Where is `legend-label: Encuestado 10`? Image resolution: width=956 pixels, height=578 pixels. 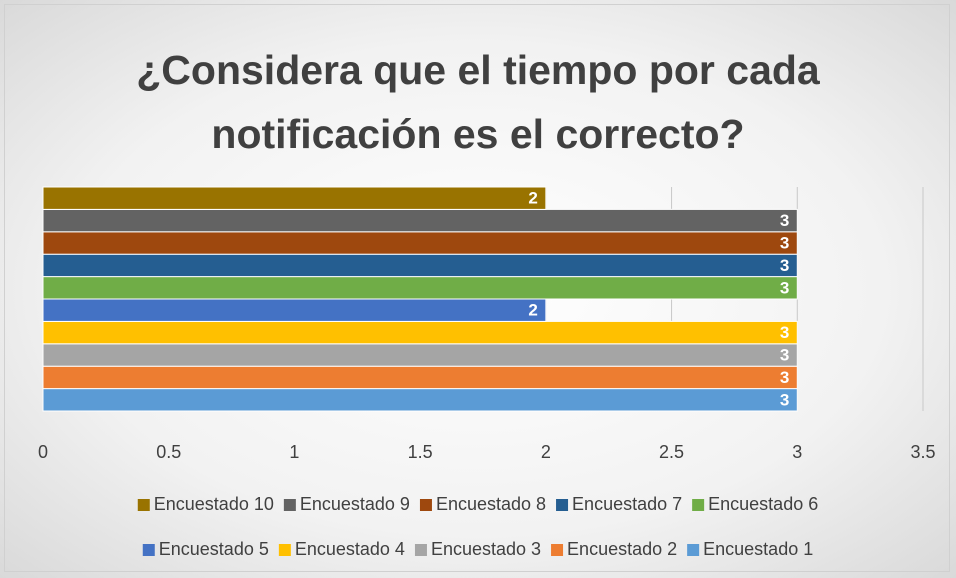 legend-label: Encuestado 10 is located at coordinates (214, 504).